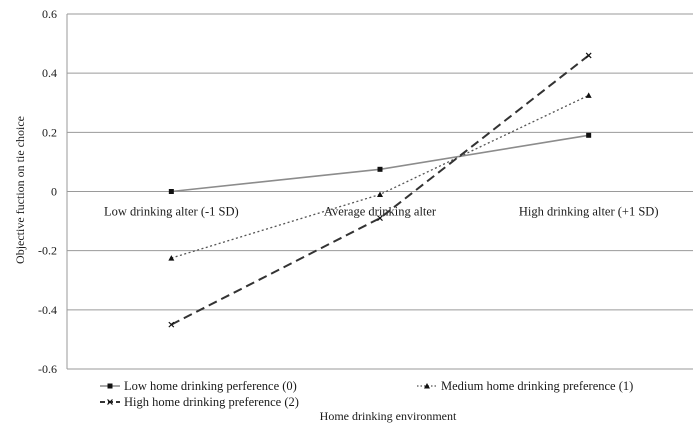  What do you see at coordinates (171, 212) in the screenshot?
I see `x-category-label: Low drinking alter (-1 SD)` at bounding box center [171, 212].